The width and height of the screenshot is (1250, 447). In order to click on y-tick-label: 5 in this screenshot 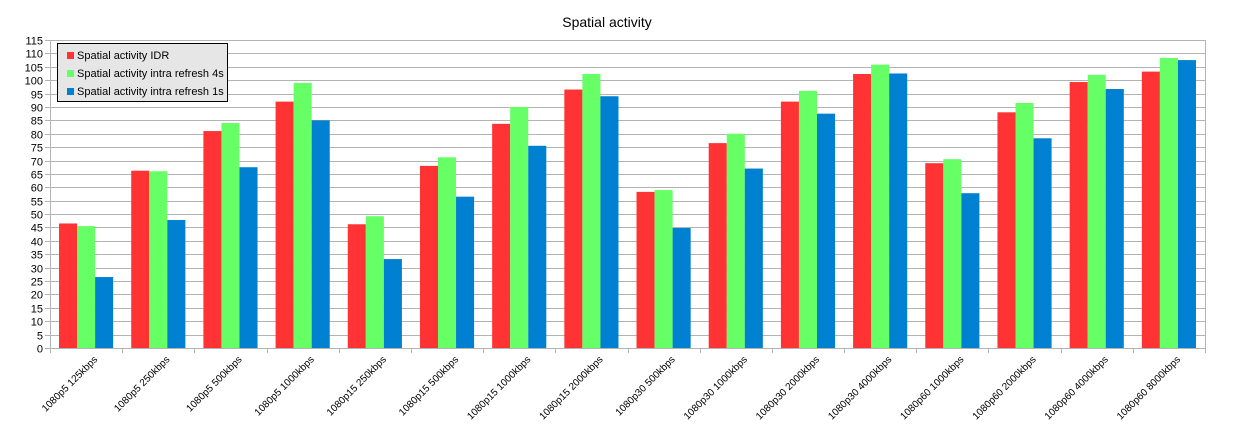, I will do `click(40, 337)`.